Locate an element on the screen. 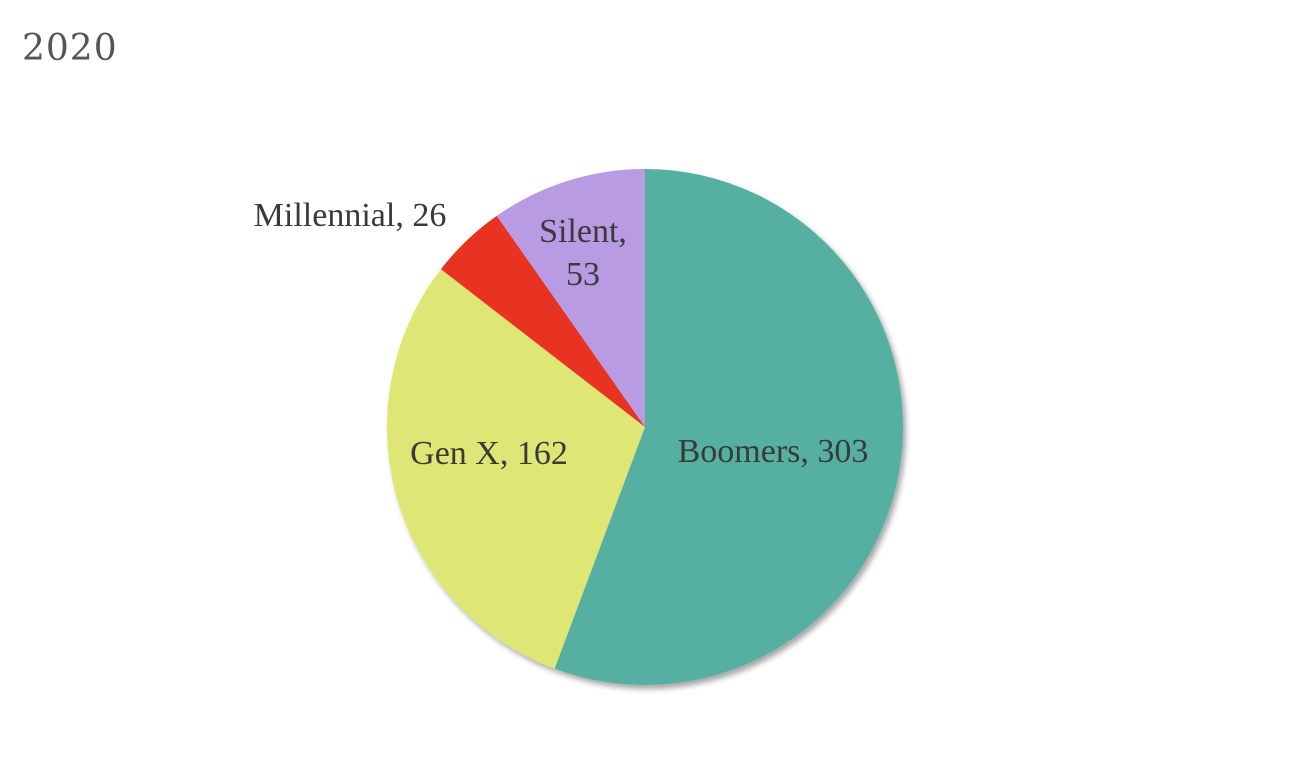 The width and height of the screenshot is (1290, 762). pie-slice-gen-x is located at coordinates (515, 469).